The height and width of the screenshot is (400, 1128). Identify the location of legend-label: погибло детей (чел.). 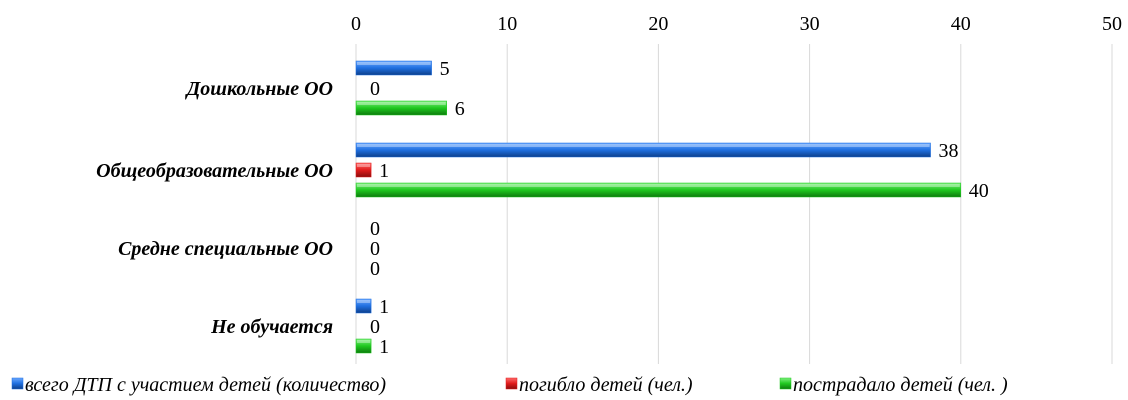
(606, 385).